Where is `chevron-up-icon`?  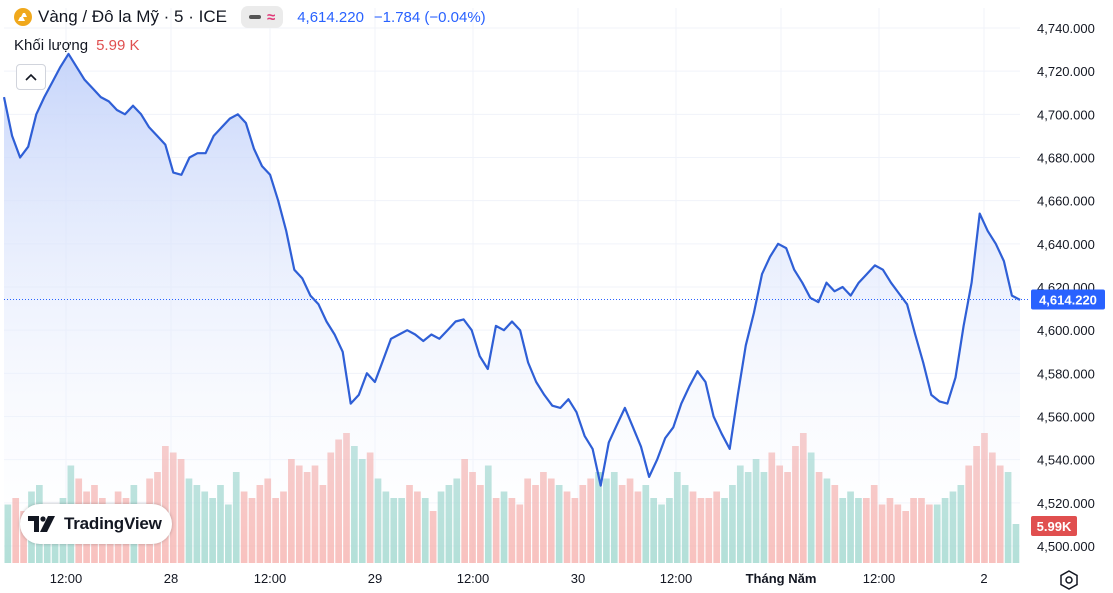 chevron-up-icon is located at coordinates (31, 77).